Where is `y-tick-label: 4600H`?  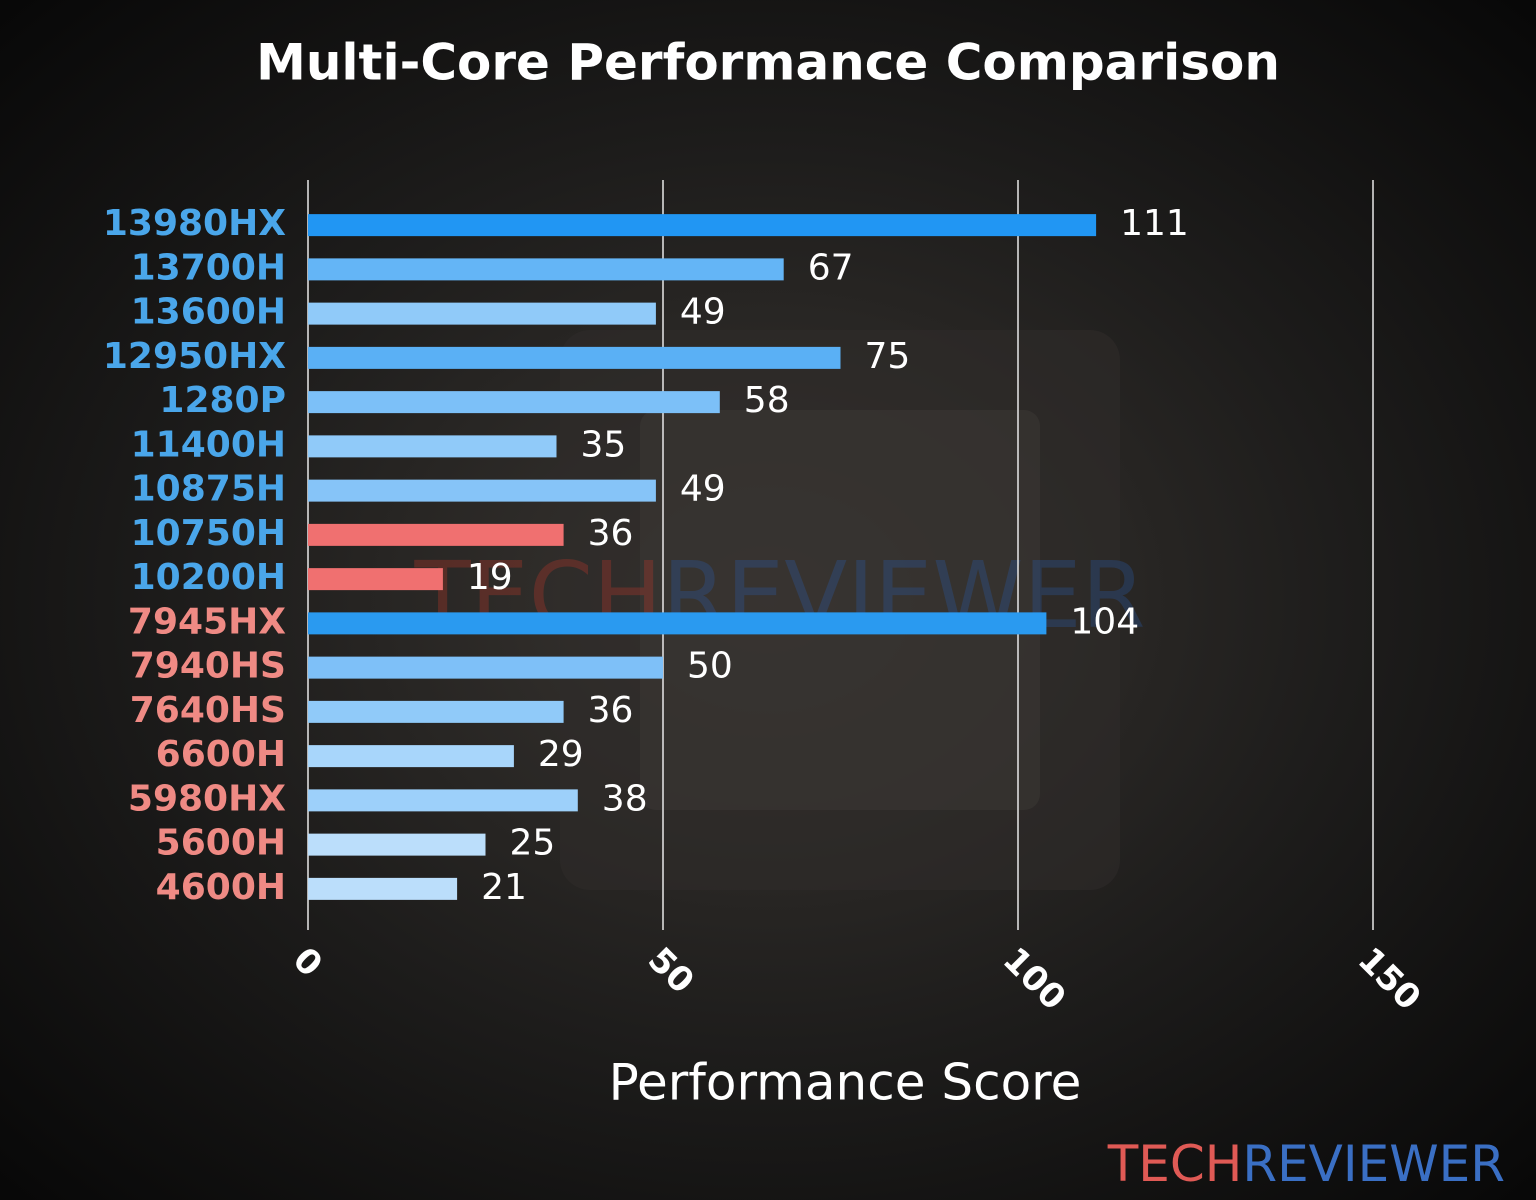 y-tick-label: 4600H is located at coordinates (221, 887).